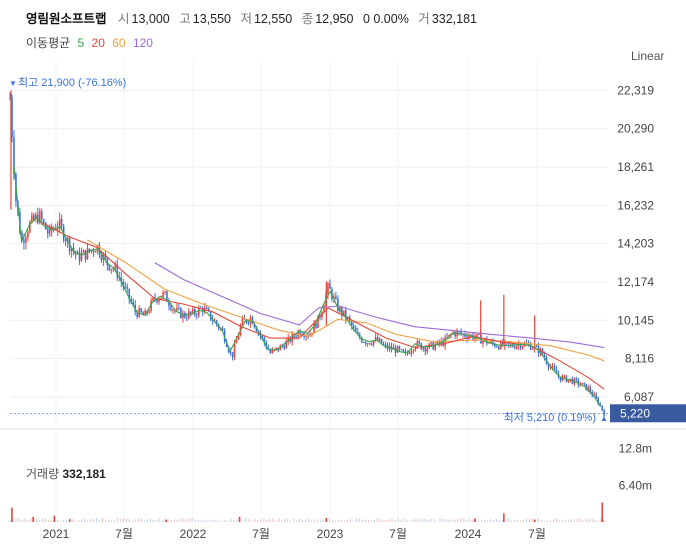  What do you see at coordinates (142, 43) in the screenshot?
I see `ma120-label: 120` at bounding box center [142, 43].